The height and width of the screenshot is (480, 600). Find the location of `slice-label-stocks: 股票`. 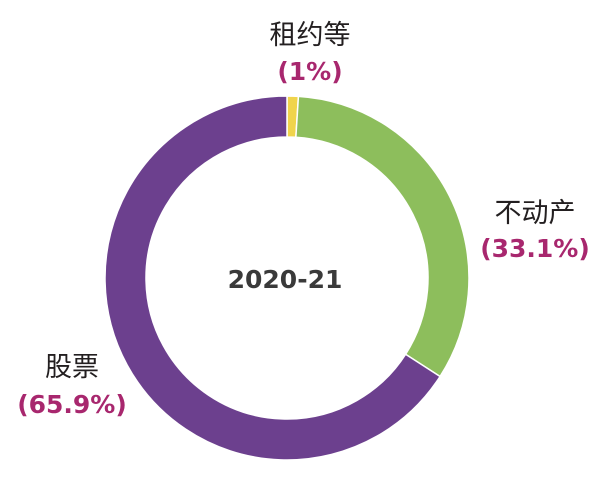

slice-label-stocks: 股票 is located at coordinates (72, 367).